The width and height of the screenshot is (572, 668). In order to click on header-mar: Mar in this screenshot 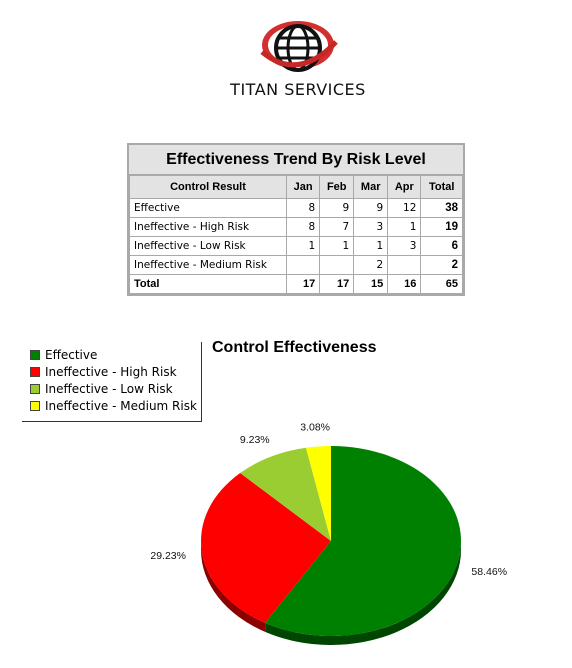, I will do `click(371, 187)`.